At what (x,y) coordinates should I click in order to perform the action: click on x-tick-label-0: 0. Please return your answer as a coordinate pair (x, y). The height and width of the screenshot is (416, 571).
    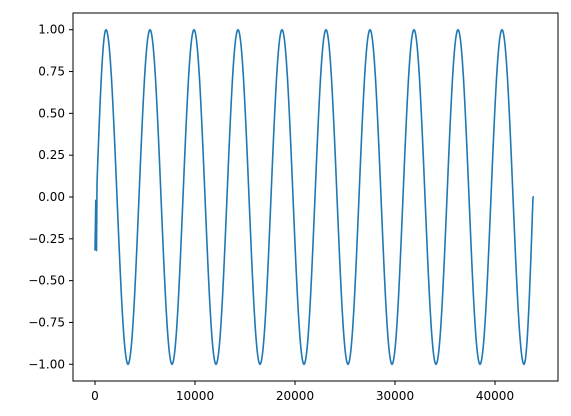
    Looking at the image, I should click on (95, 396).